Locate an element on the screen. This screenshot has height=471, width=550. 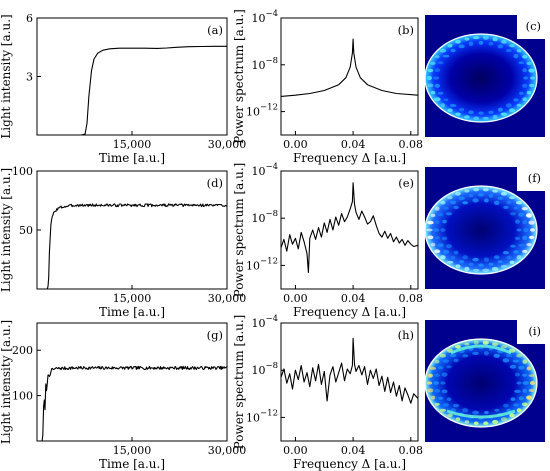
panel-label: (e) is located at coordinates (406, 183).